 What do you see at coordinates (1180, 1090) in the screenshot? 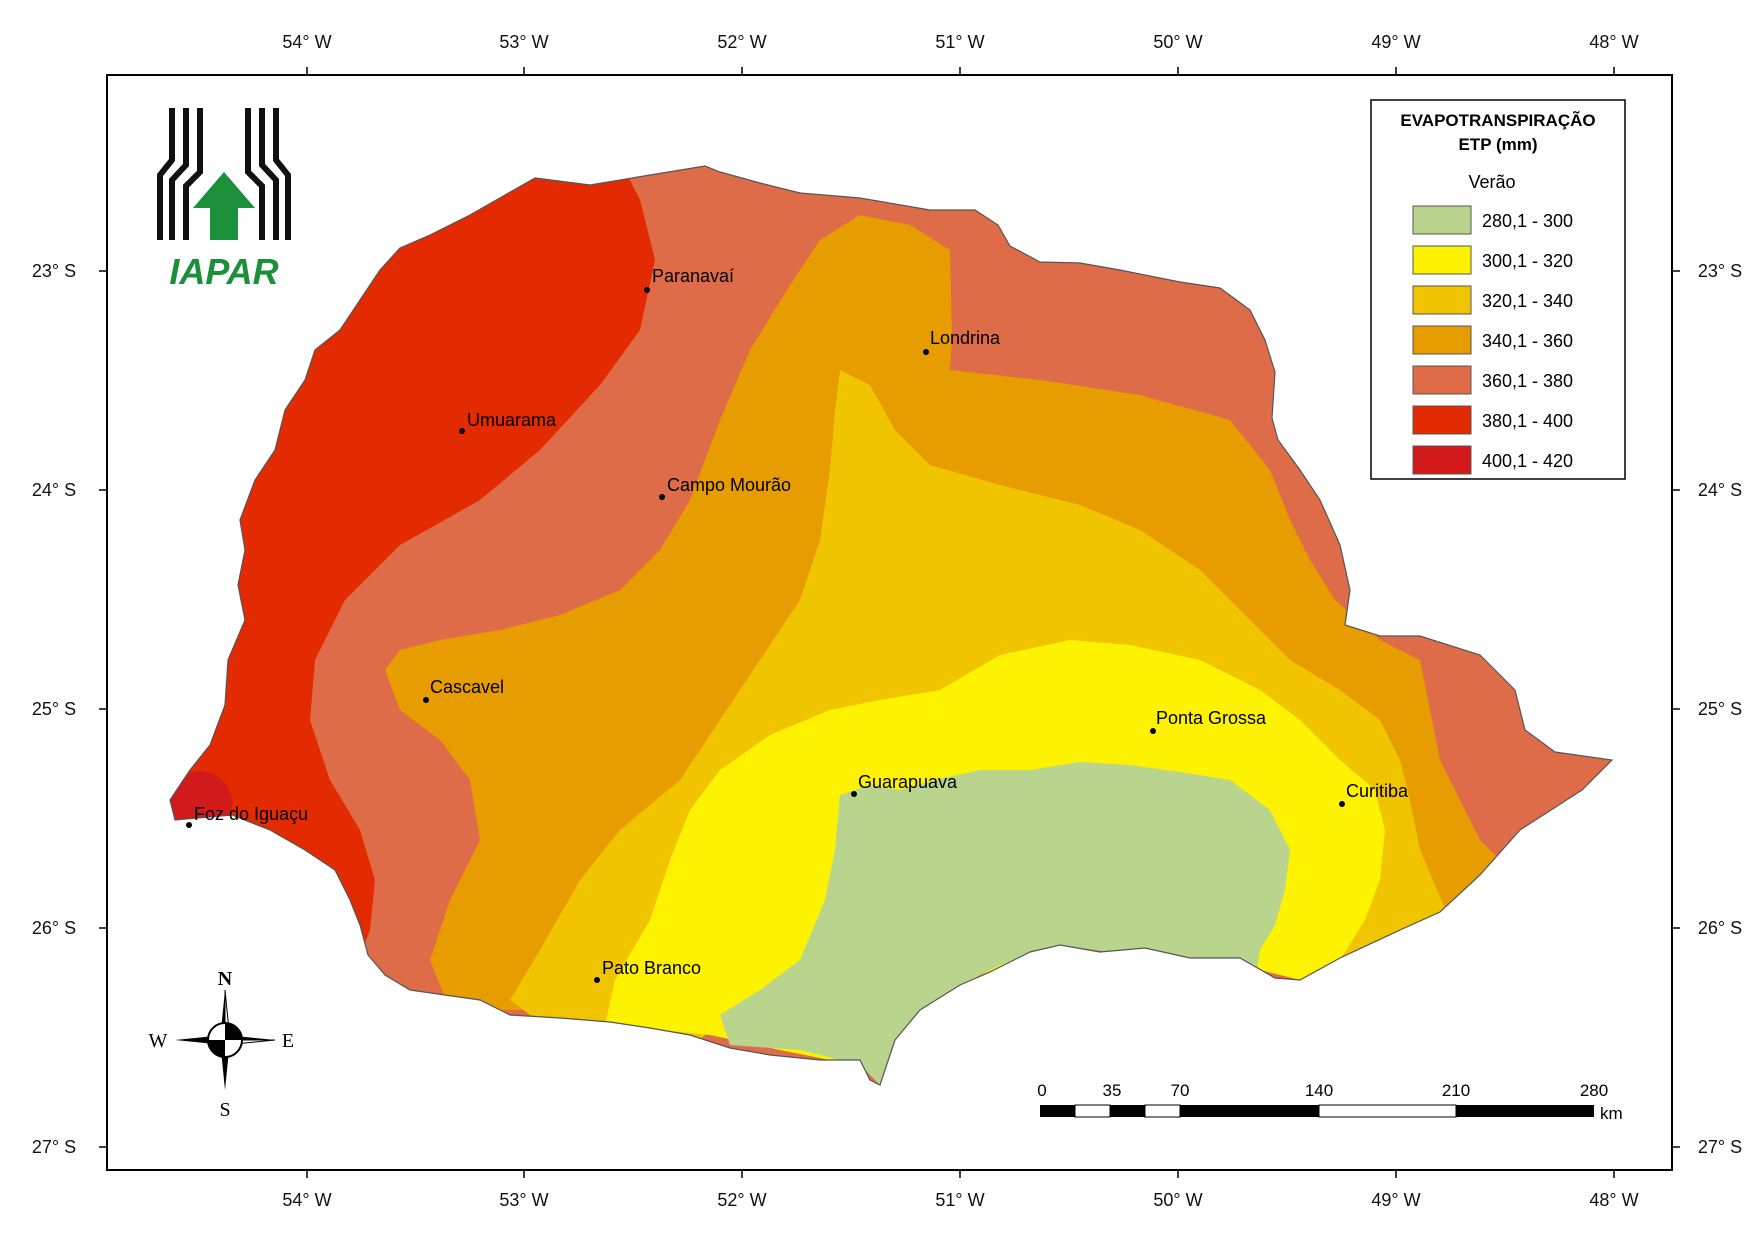
I see `scale-tick: 70` at bounding box center [1180, 1090].